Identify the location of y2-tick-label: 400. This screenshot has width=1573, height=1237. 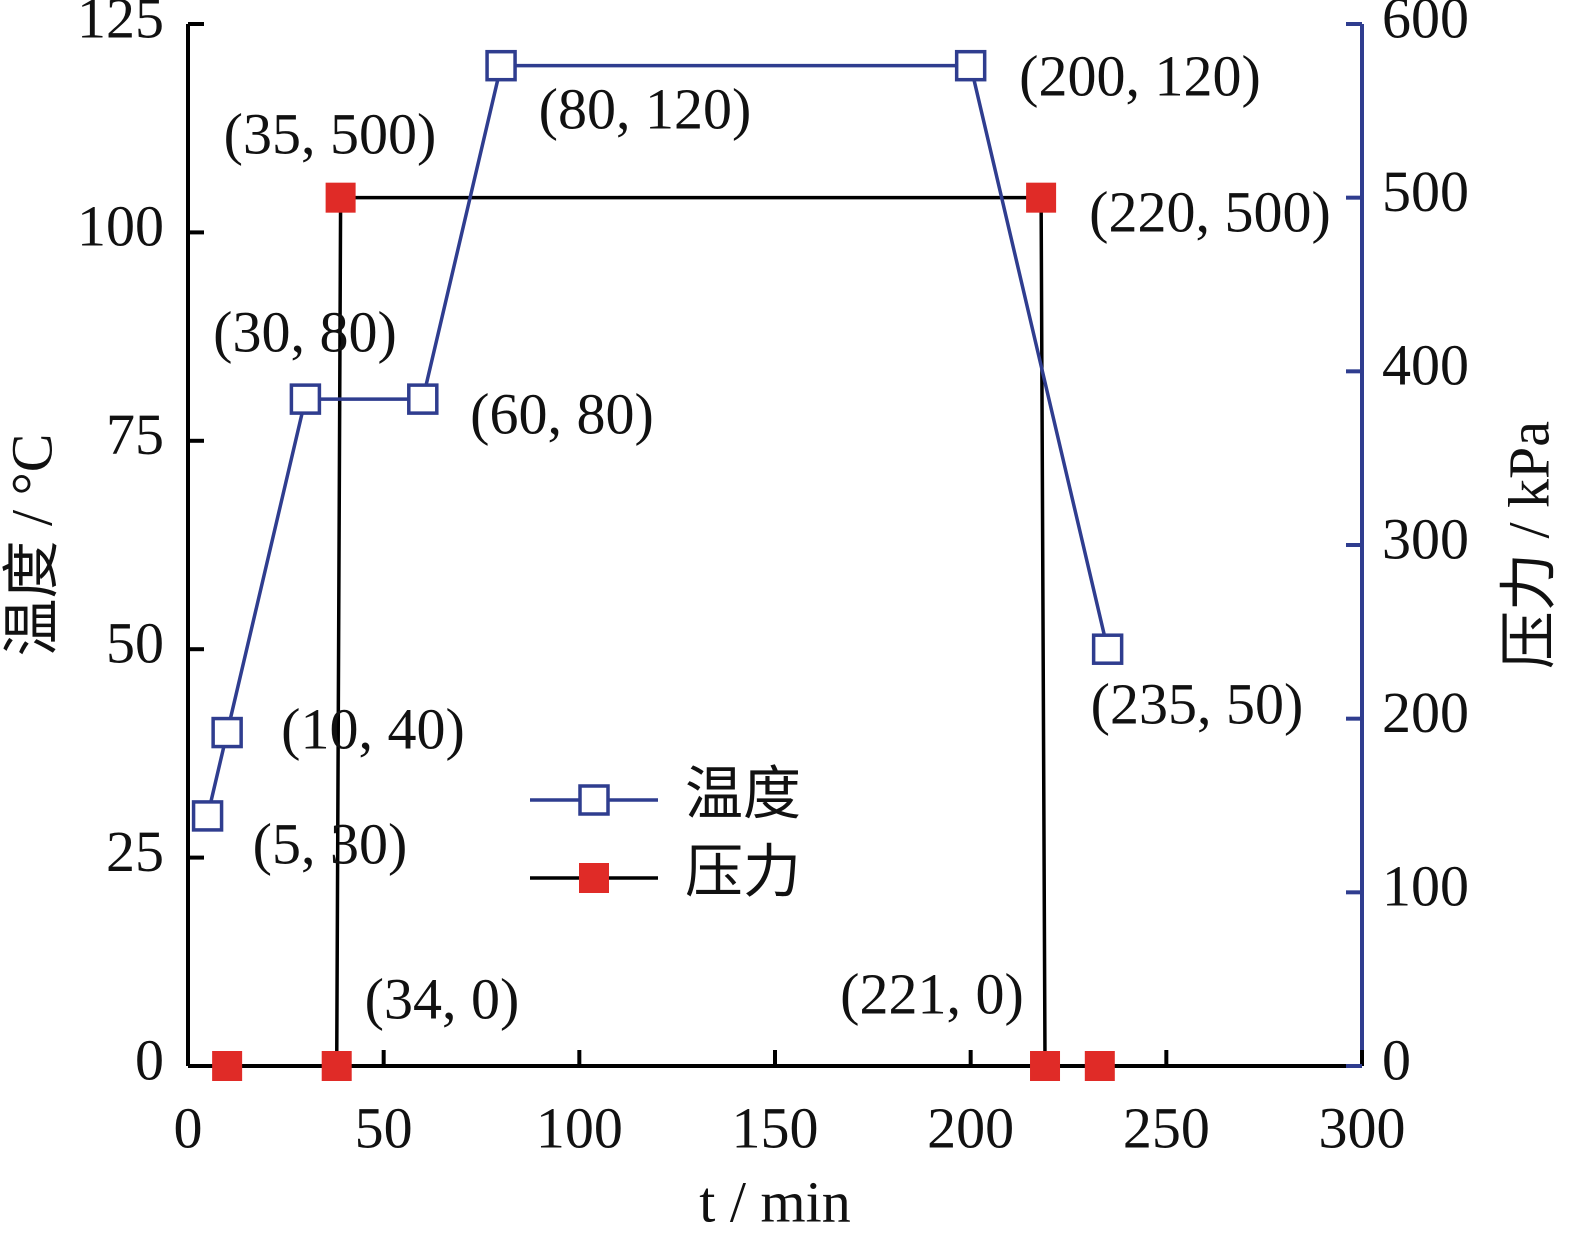
(1425, 365).